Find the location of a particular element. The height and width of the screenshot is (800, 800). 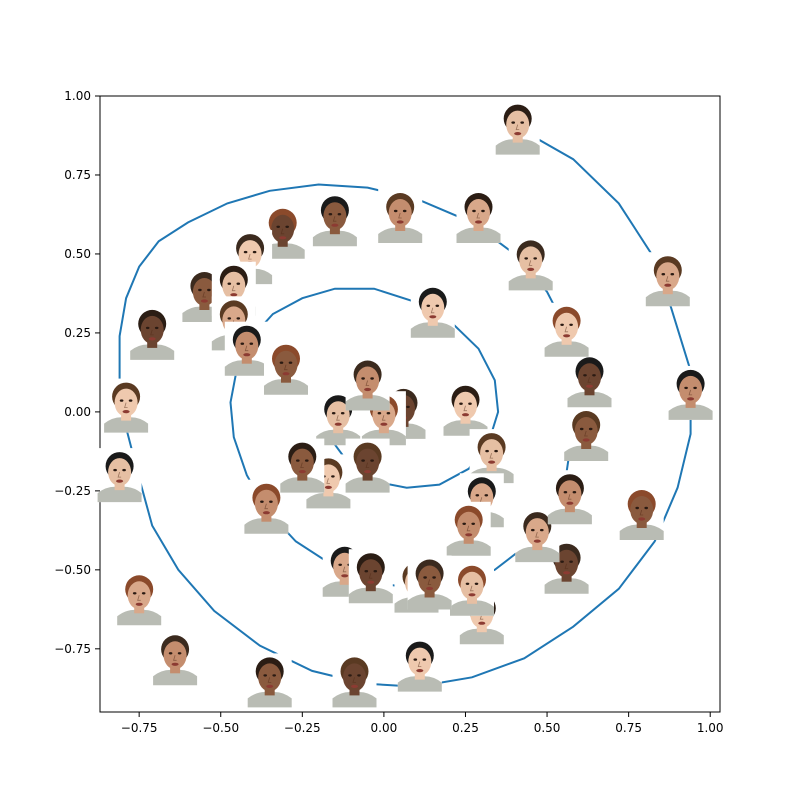

y-tick-label: 0.75 is located at coordinates (77, 175).